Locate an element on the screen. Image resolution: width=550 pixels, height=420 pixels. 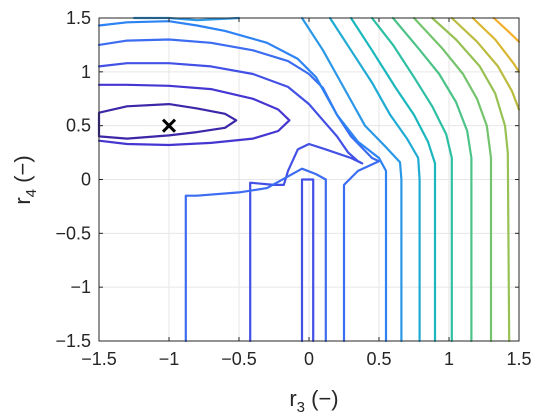
x-tick-labels: −1.5 −1 −0.5 0 0.5 1 1.5 is located at coordinates (306, 359).